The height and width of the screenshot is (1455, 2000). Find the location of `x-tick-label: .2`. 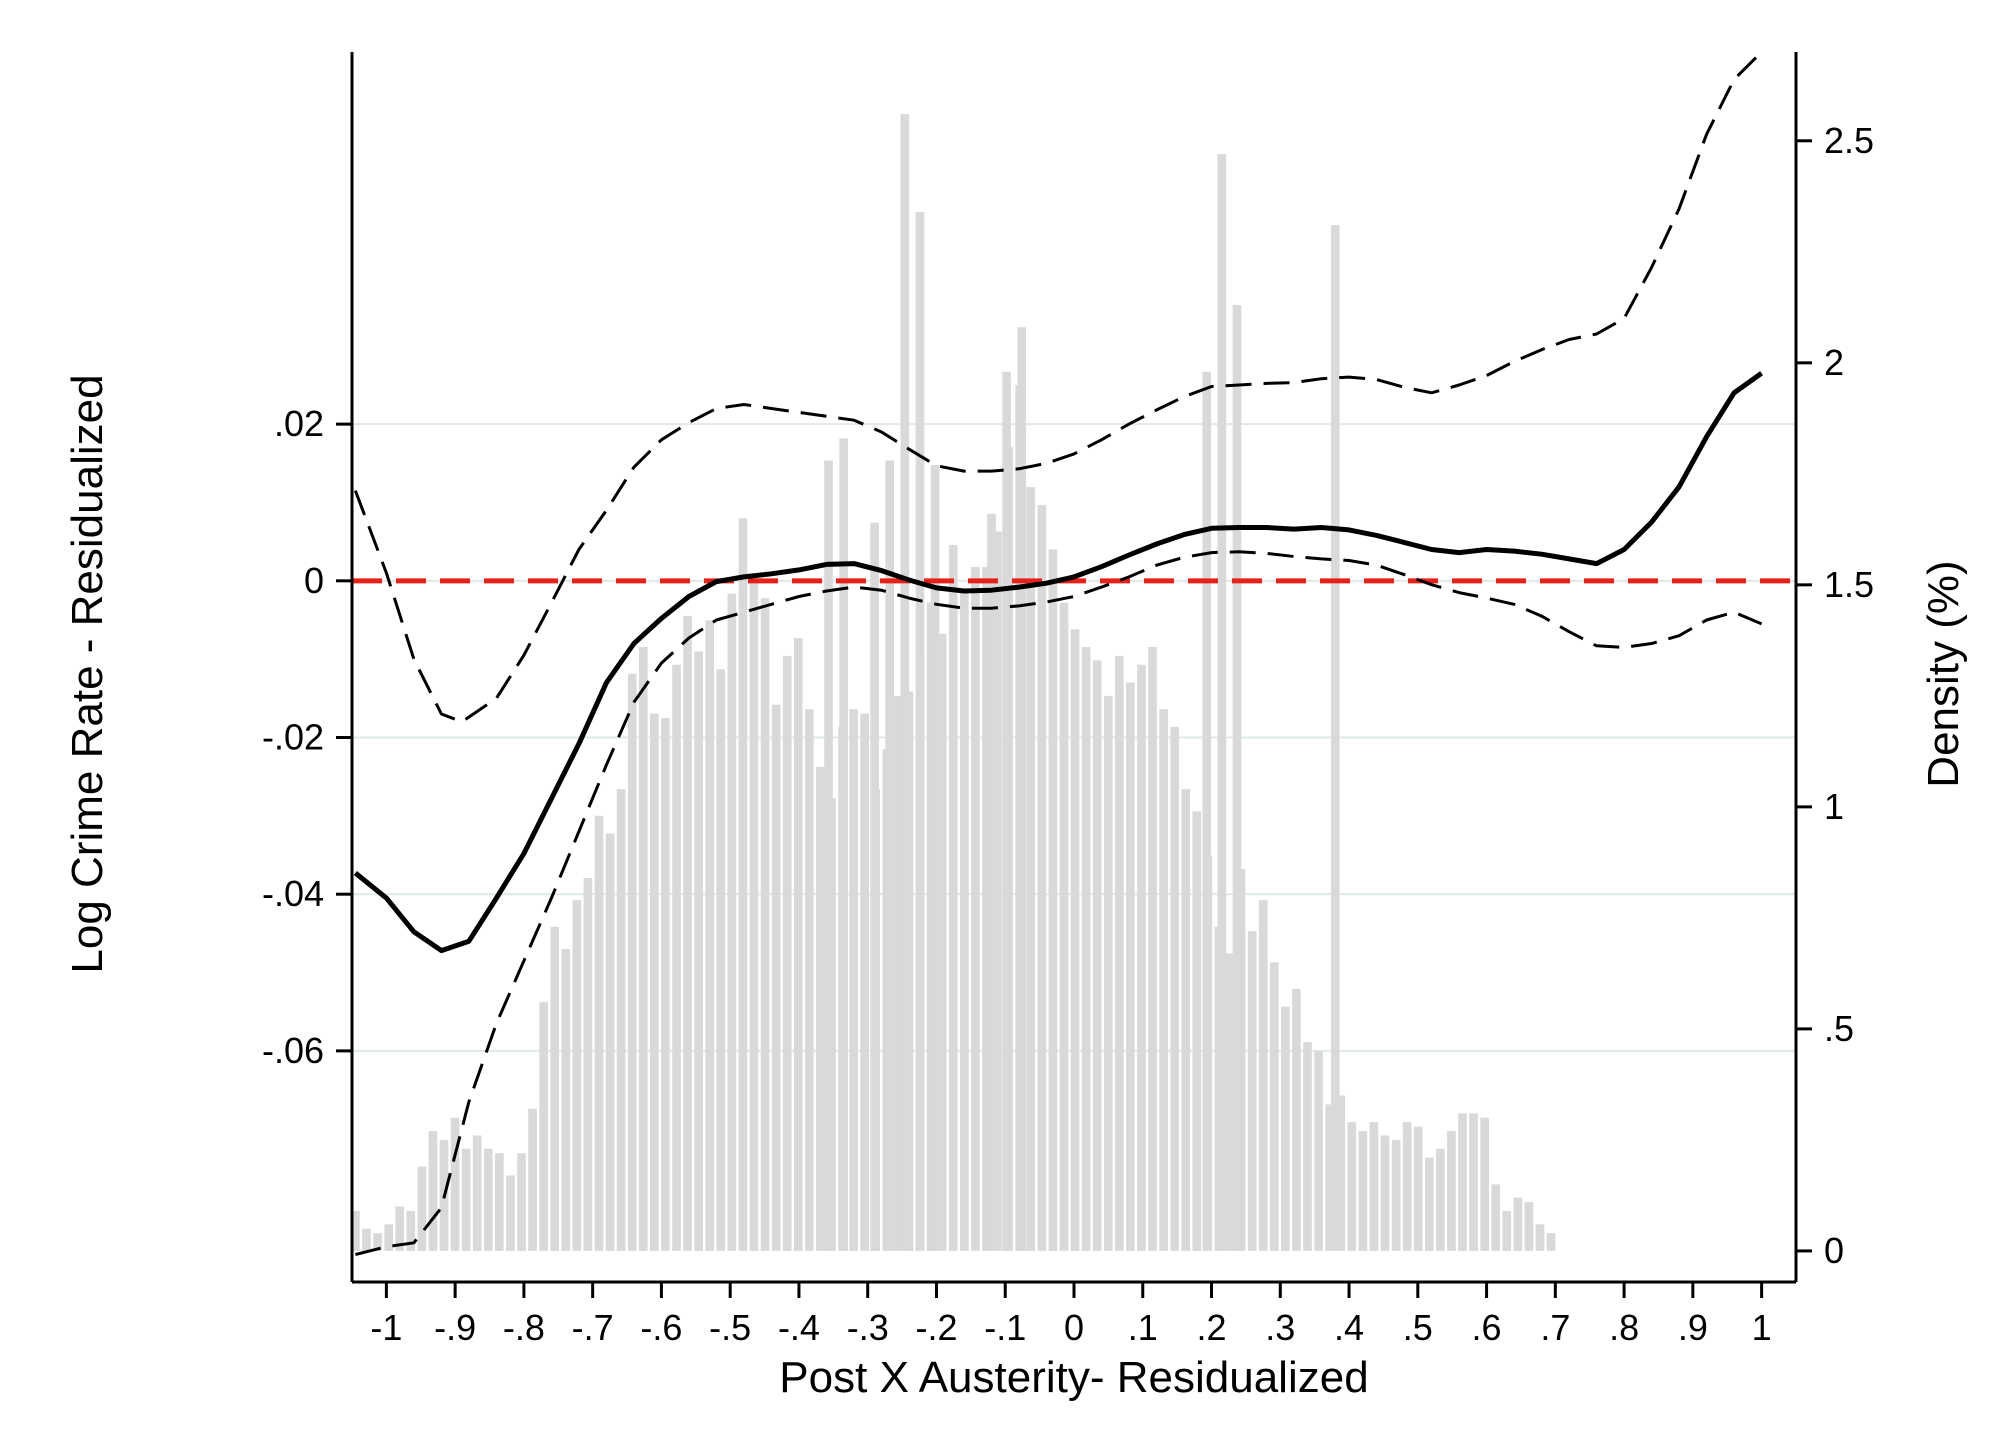

x-tick-label: .2 is located at coordinates (1212, 1327).